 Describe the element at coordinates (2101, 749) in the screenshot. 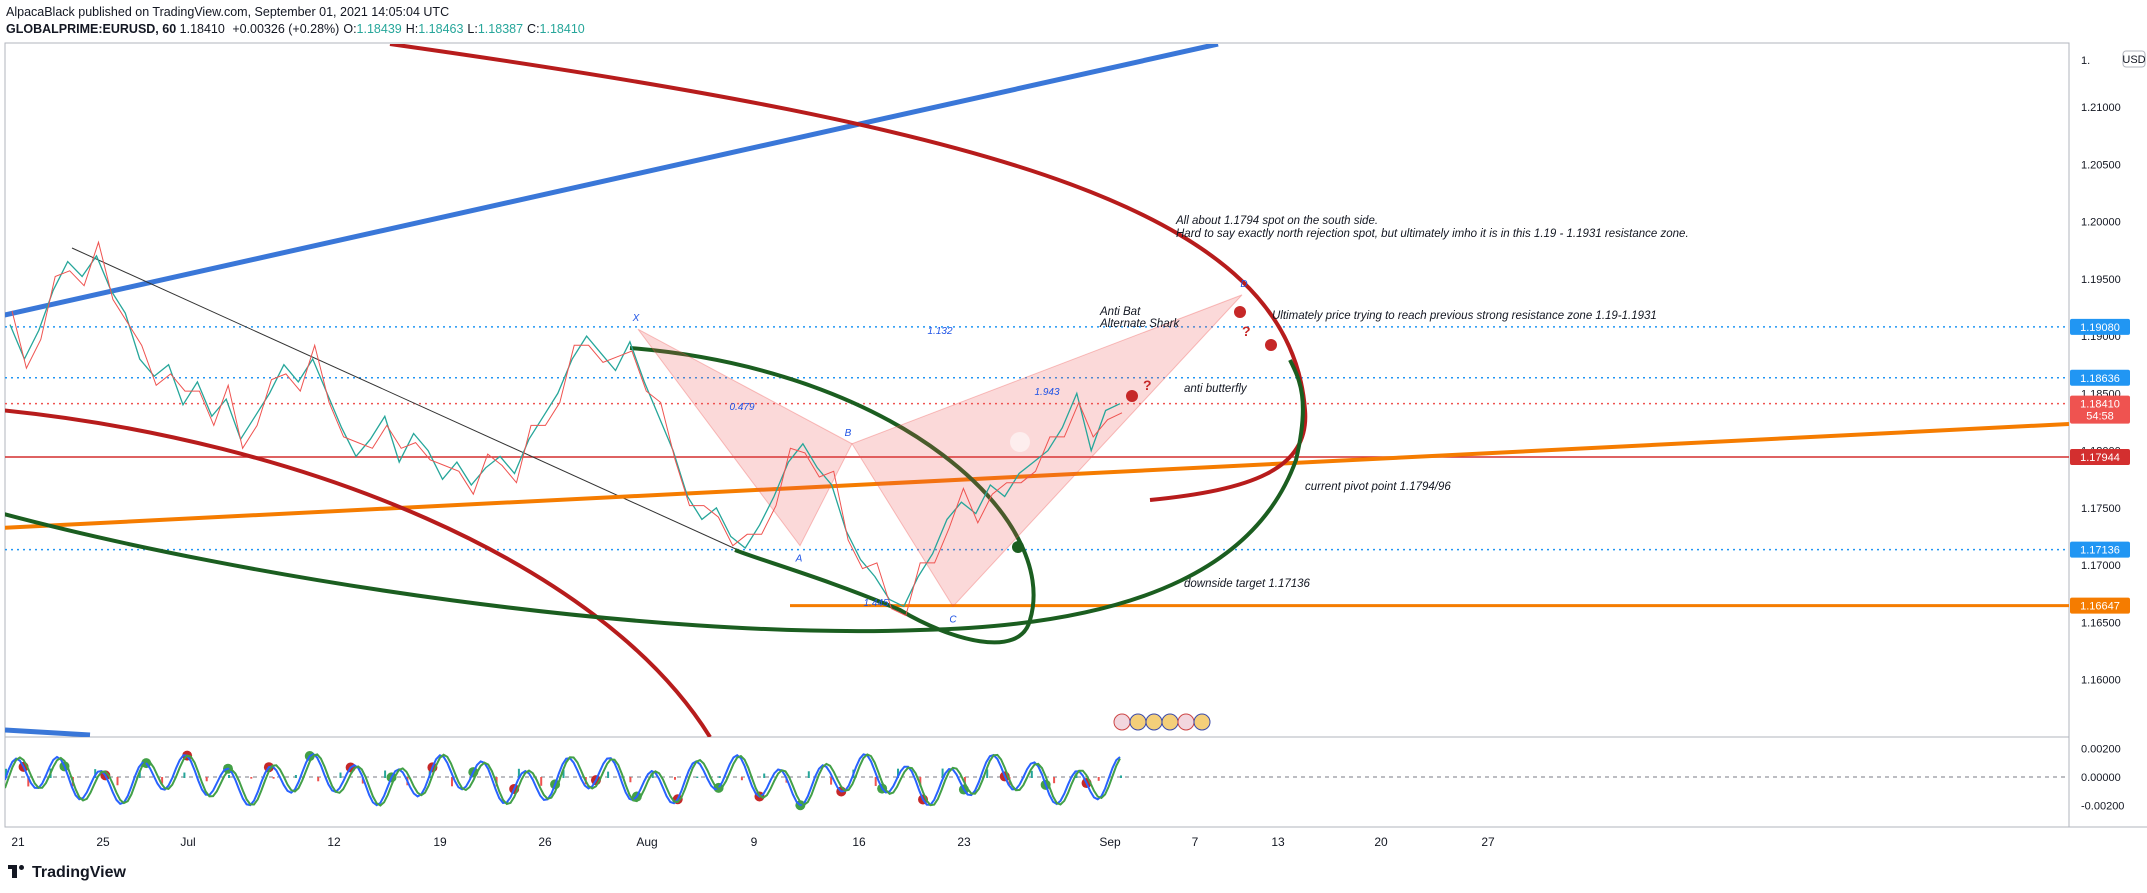

I see `osc-tick-label: 0.00200` at that location.